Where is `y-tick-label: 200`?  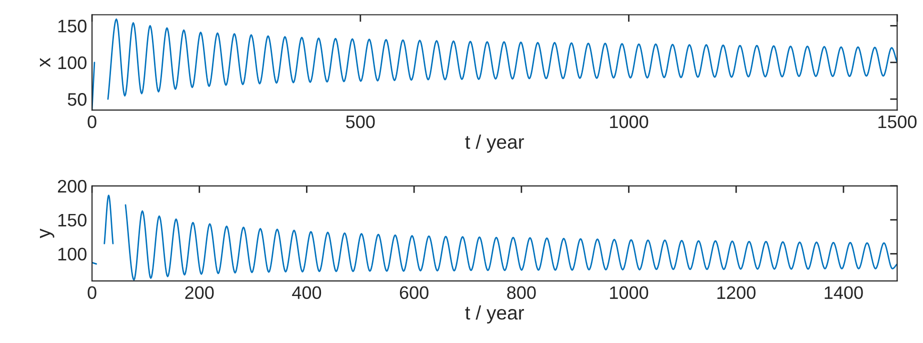 y-tick-label: 200 is located at coordinates (72, 186).